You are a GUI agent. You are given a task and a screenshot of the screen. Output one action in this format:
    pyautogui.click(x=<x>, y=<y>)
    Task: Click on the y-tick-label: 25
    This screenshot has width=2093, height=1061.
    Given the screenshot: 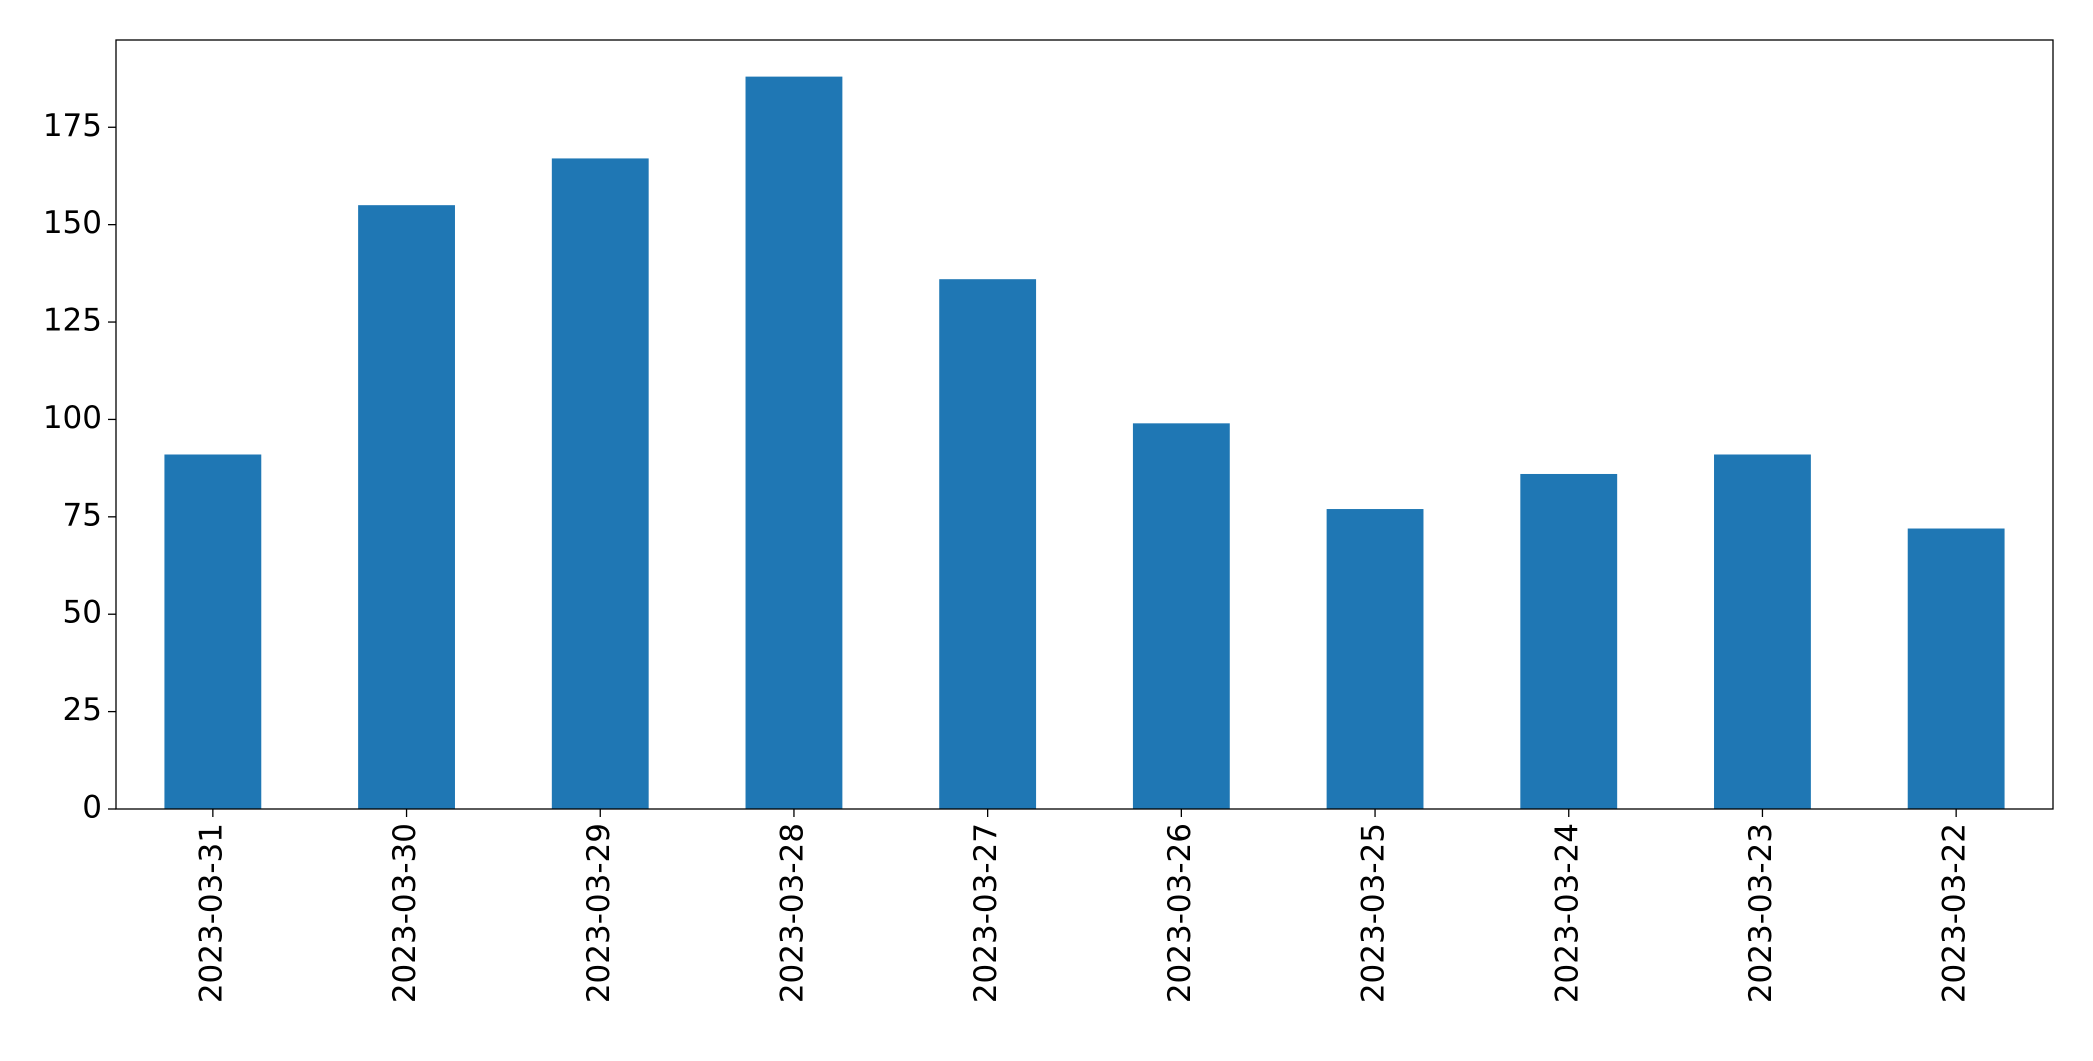 What is the action you would take?
    pyautogui.click(x=82, y=710)
    